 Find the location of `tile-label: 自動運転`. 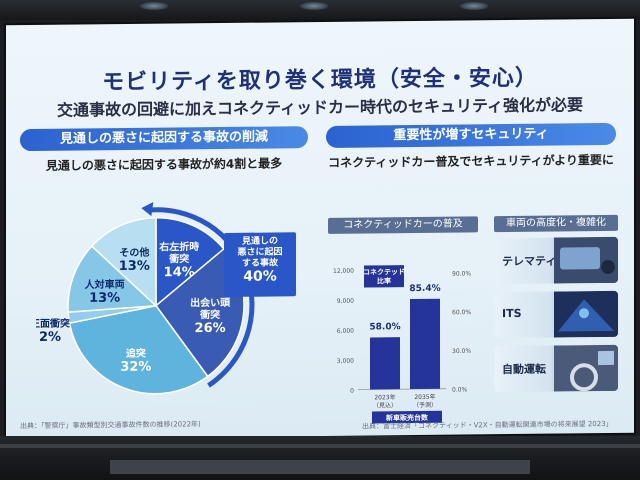

tile-label: 自動運転 is located at coordinates (524, 369).